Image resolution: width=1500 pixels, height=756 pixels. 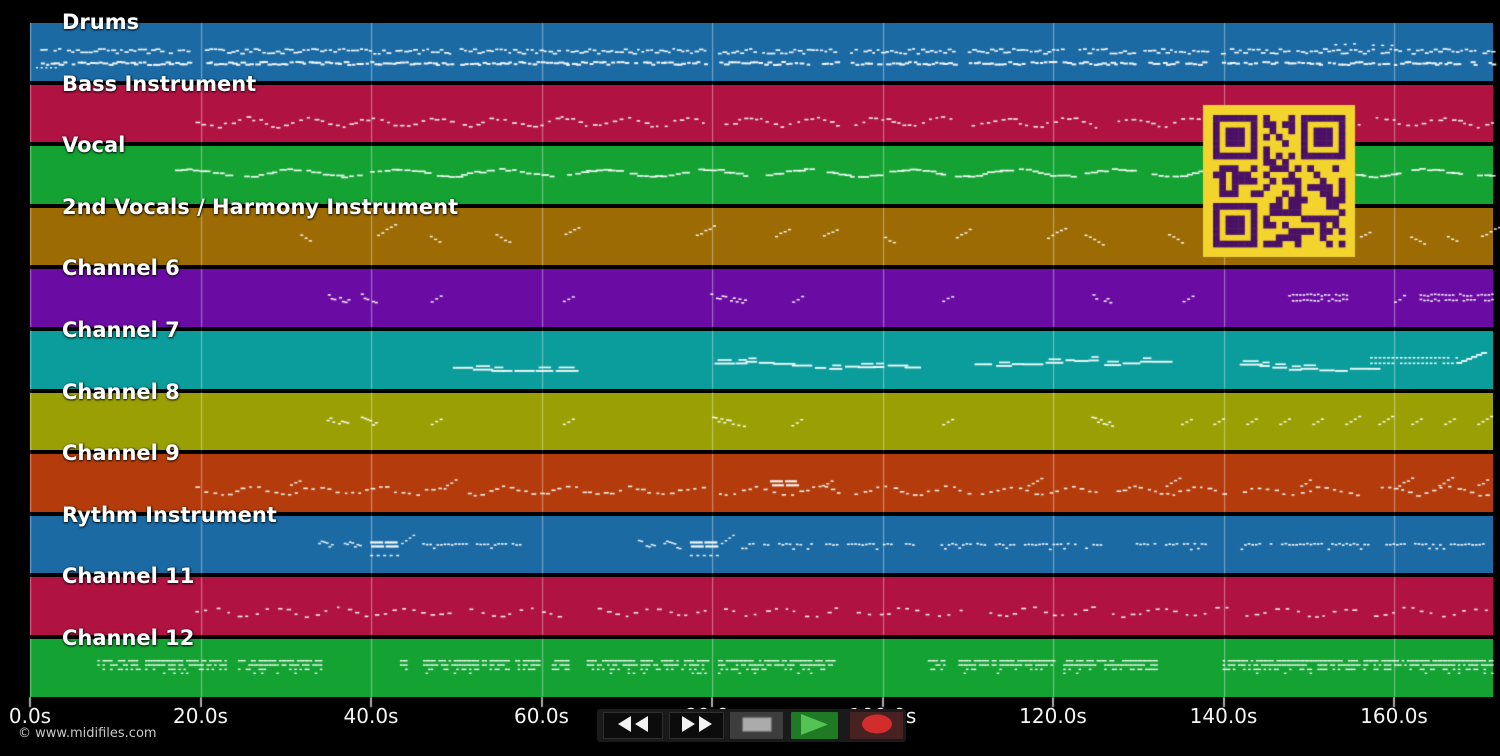 I want to click on stop-button, so click(x=756, y=725).